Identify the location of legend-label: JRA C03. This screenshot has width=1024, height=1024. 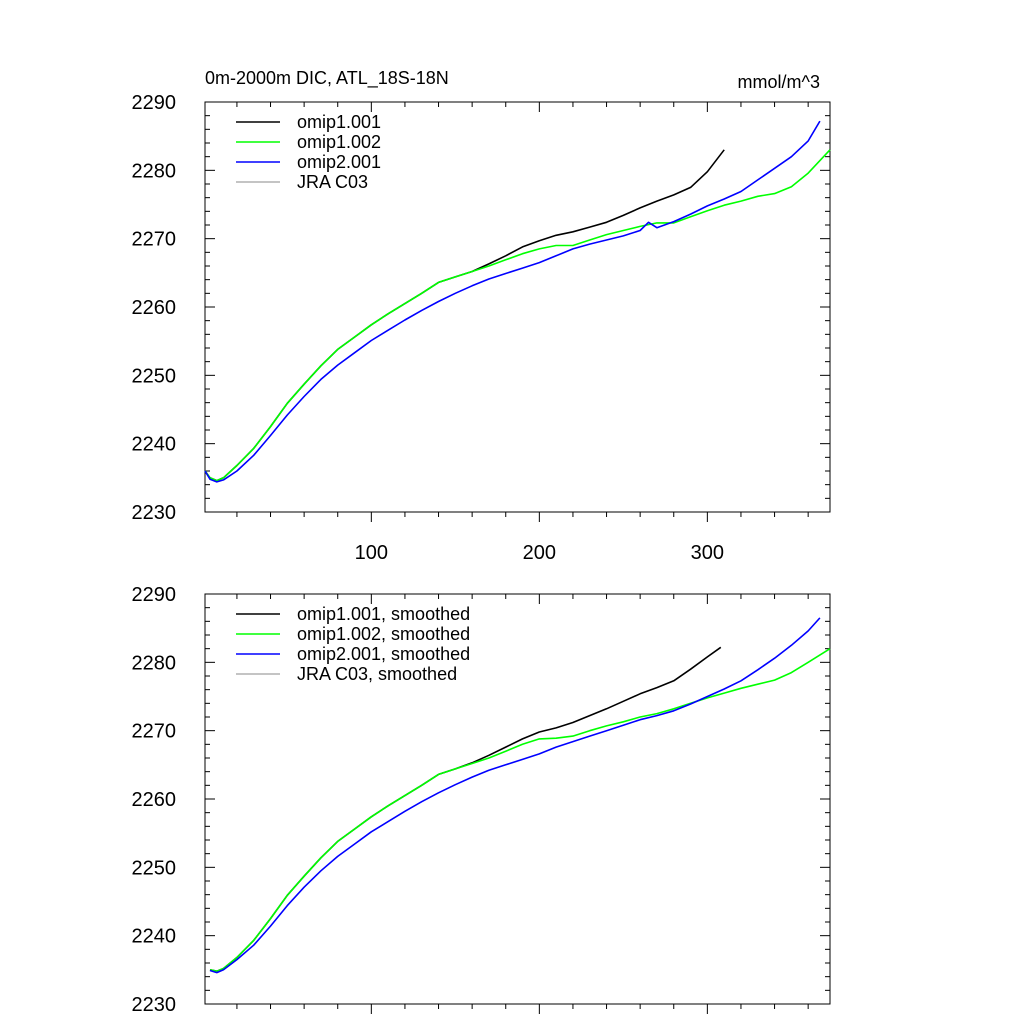
(332, 182).